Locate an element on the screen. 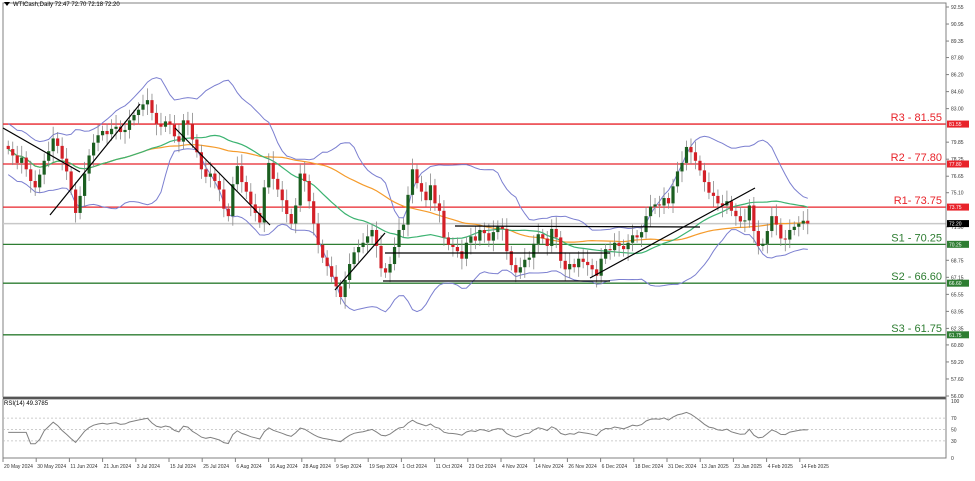  x-axis-label: 31 Dec 2024 is located at coordinates (682, 467).